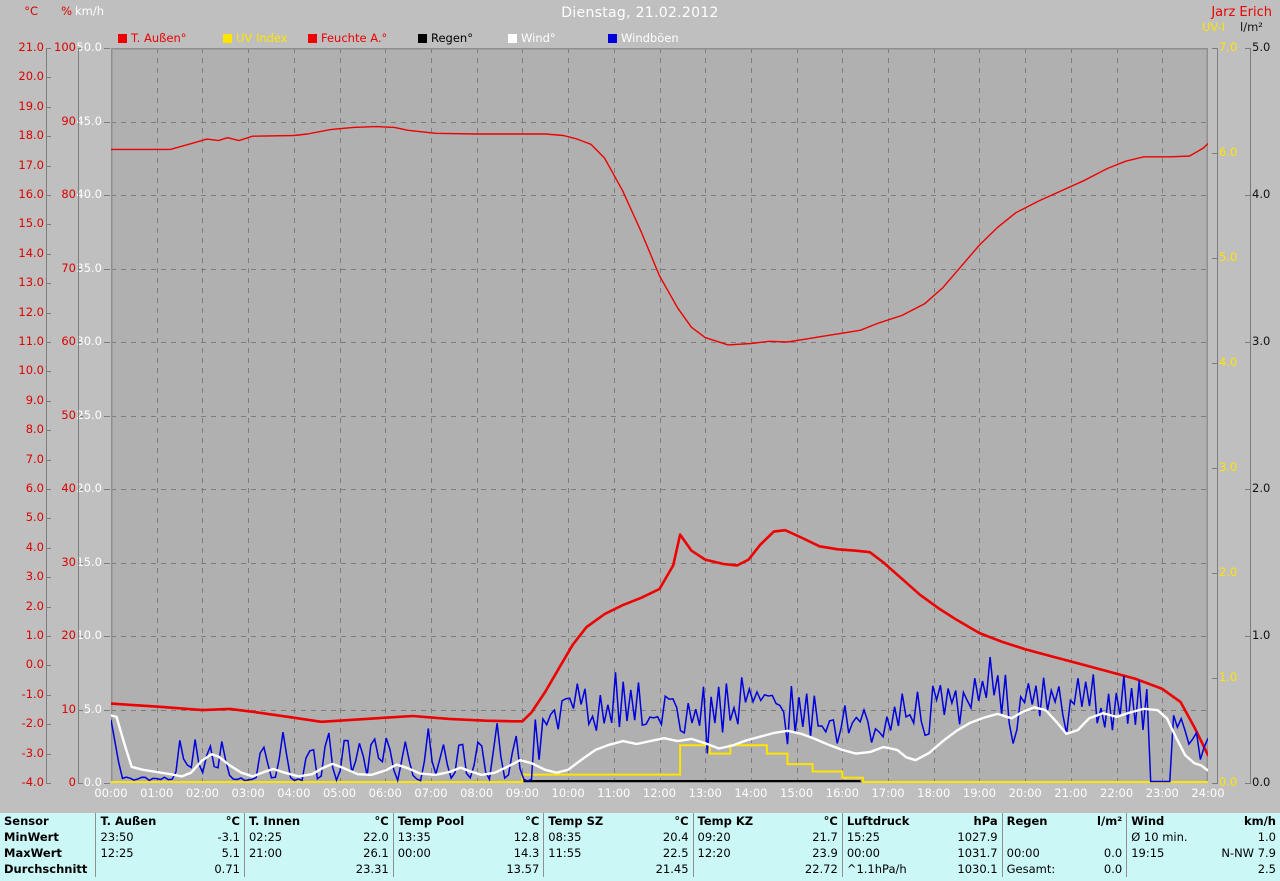  I want to click on table-col-header-7: Wind, so click(1169, 821).